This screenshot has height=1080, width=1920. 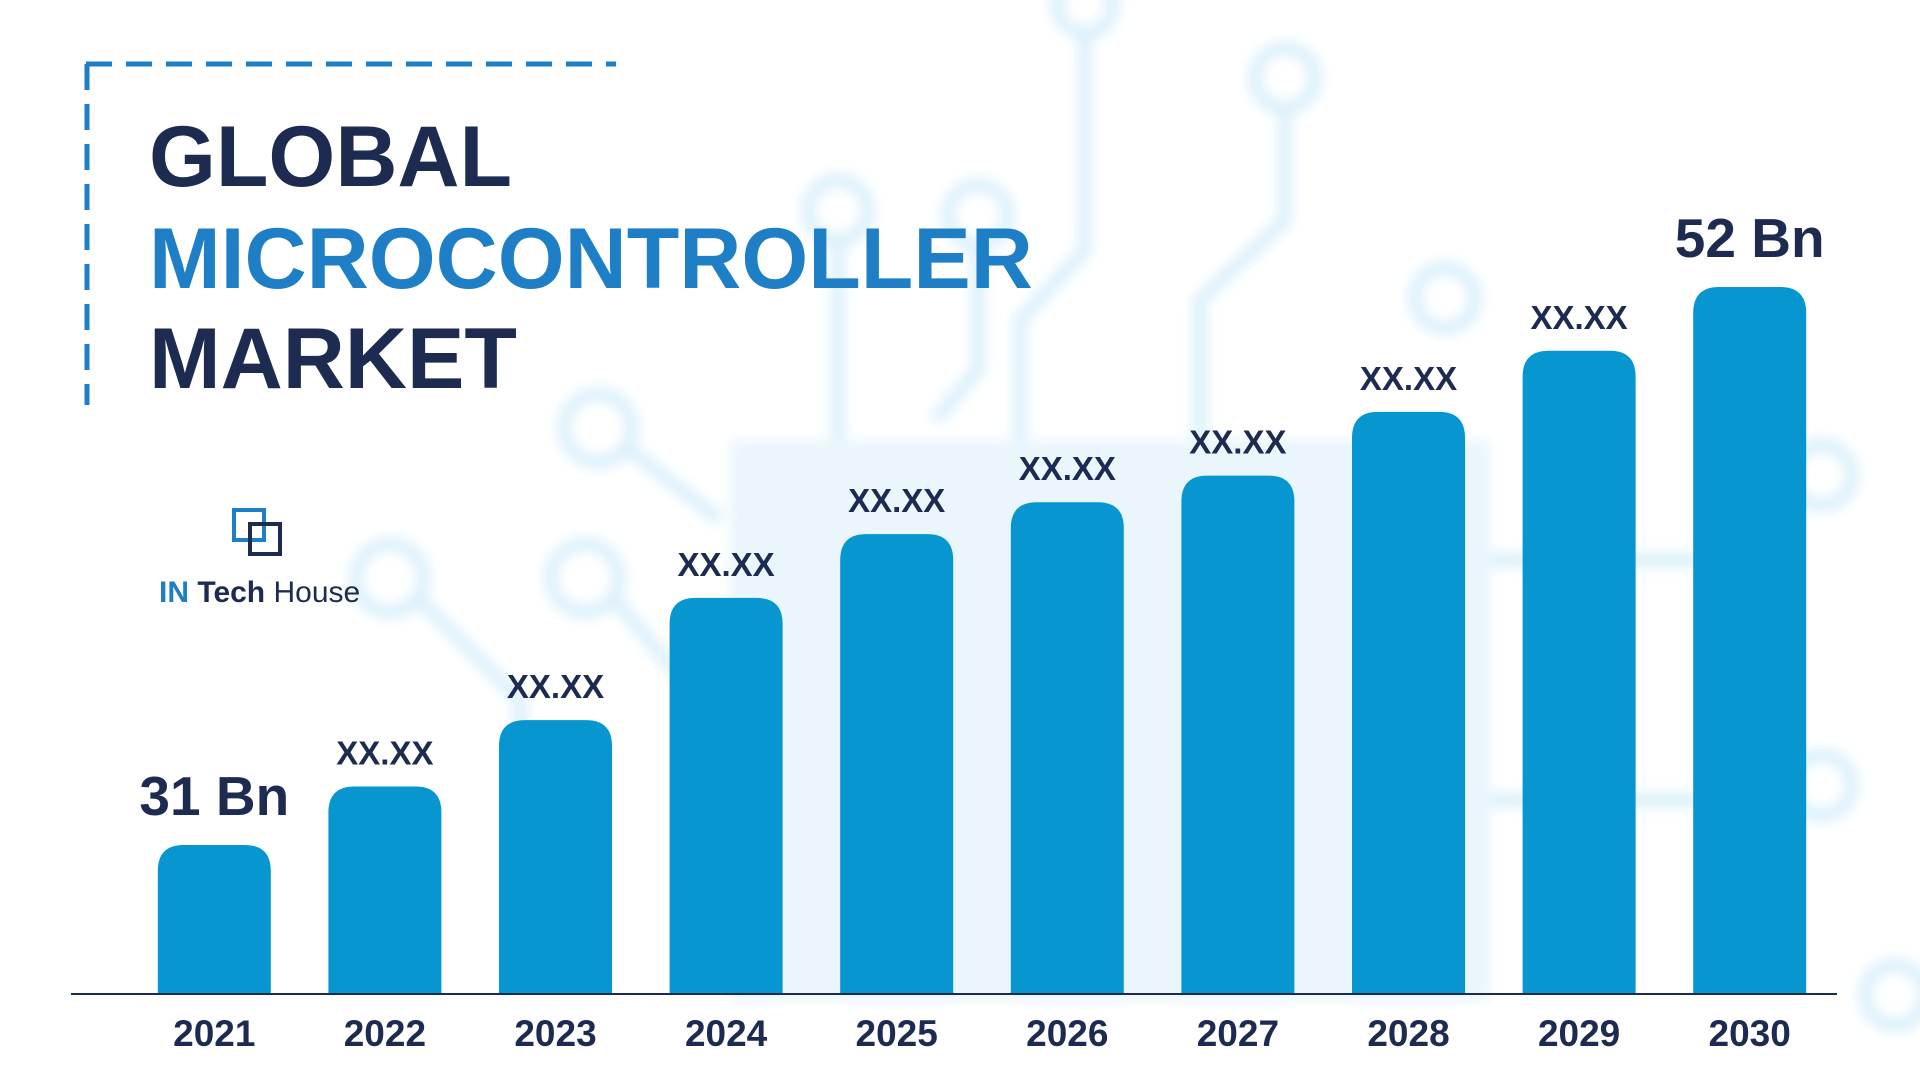 I want to click on x-tick-label: 2026, so click(x=1067, y=1033).